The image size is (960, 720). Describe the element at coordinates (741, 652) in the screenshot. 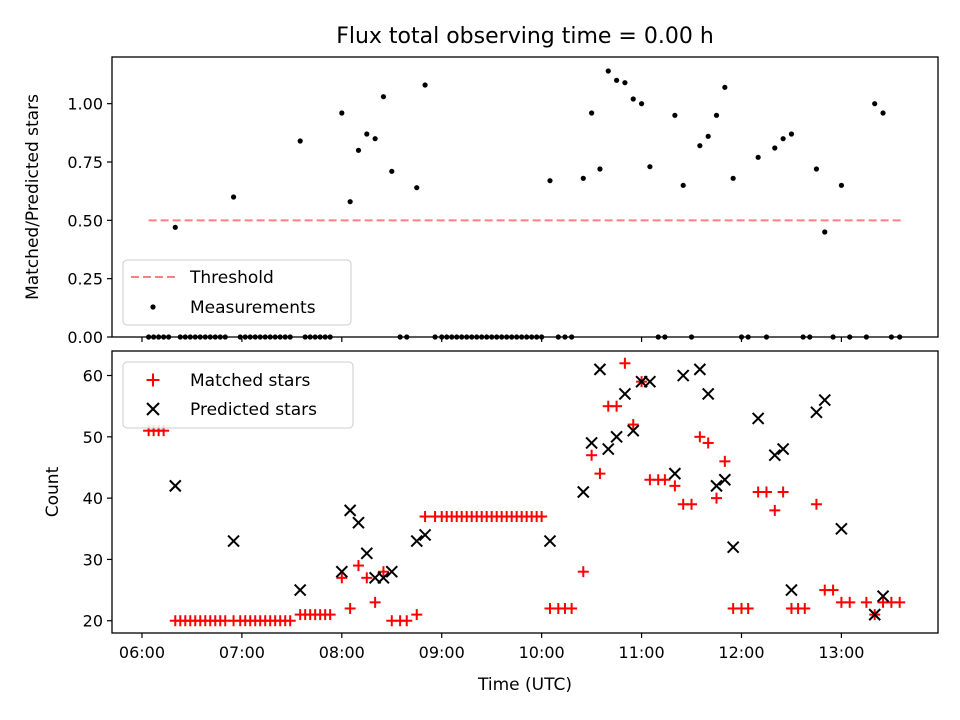

I see `bottom-x-tick-label: 12:00` at that location.